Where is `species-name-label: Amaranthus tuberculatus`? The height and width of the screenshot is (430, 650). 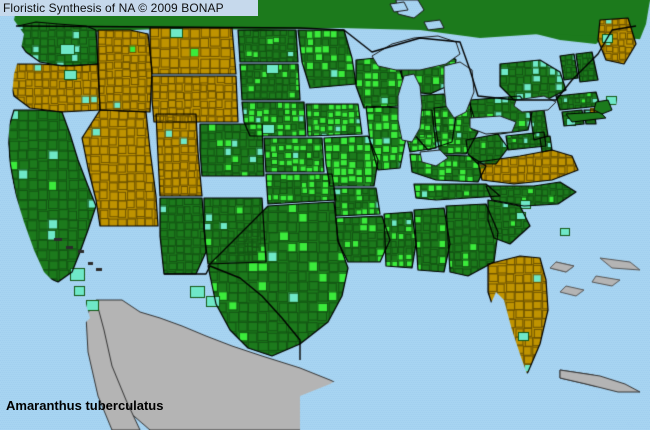 species-name-label: Amaranthus tuberculatus is located at coordinates (85, 405).